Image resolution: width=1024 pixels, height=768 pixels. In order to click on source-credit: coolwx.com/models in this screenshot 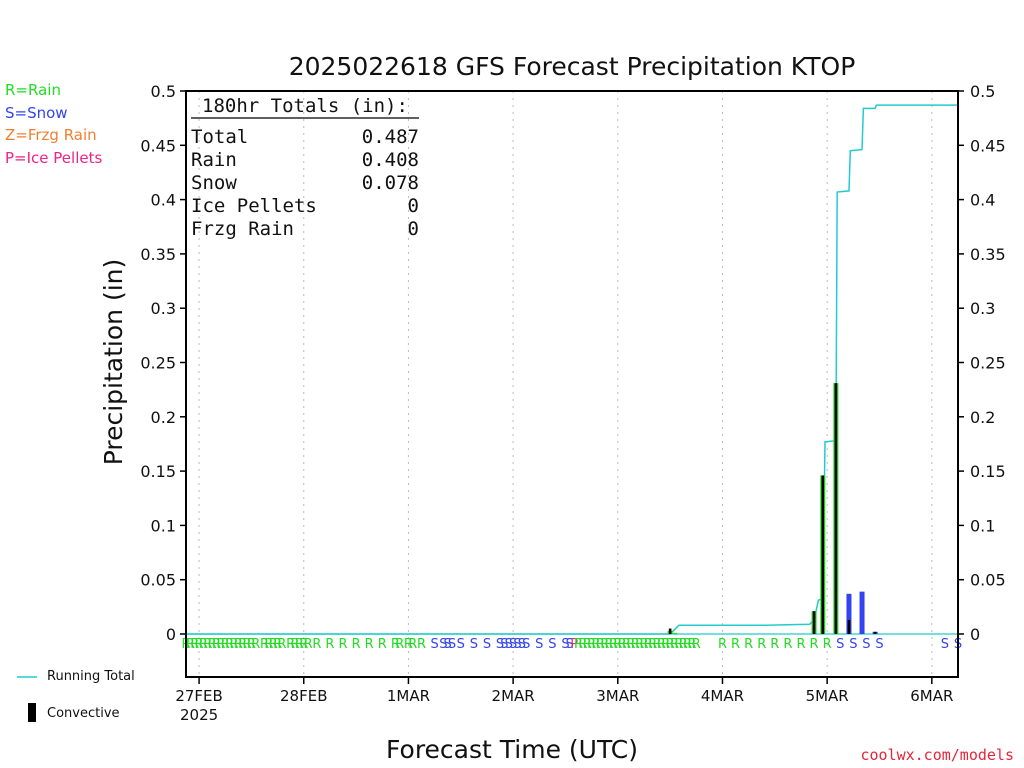, I will do `click(937, 755)`.